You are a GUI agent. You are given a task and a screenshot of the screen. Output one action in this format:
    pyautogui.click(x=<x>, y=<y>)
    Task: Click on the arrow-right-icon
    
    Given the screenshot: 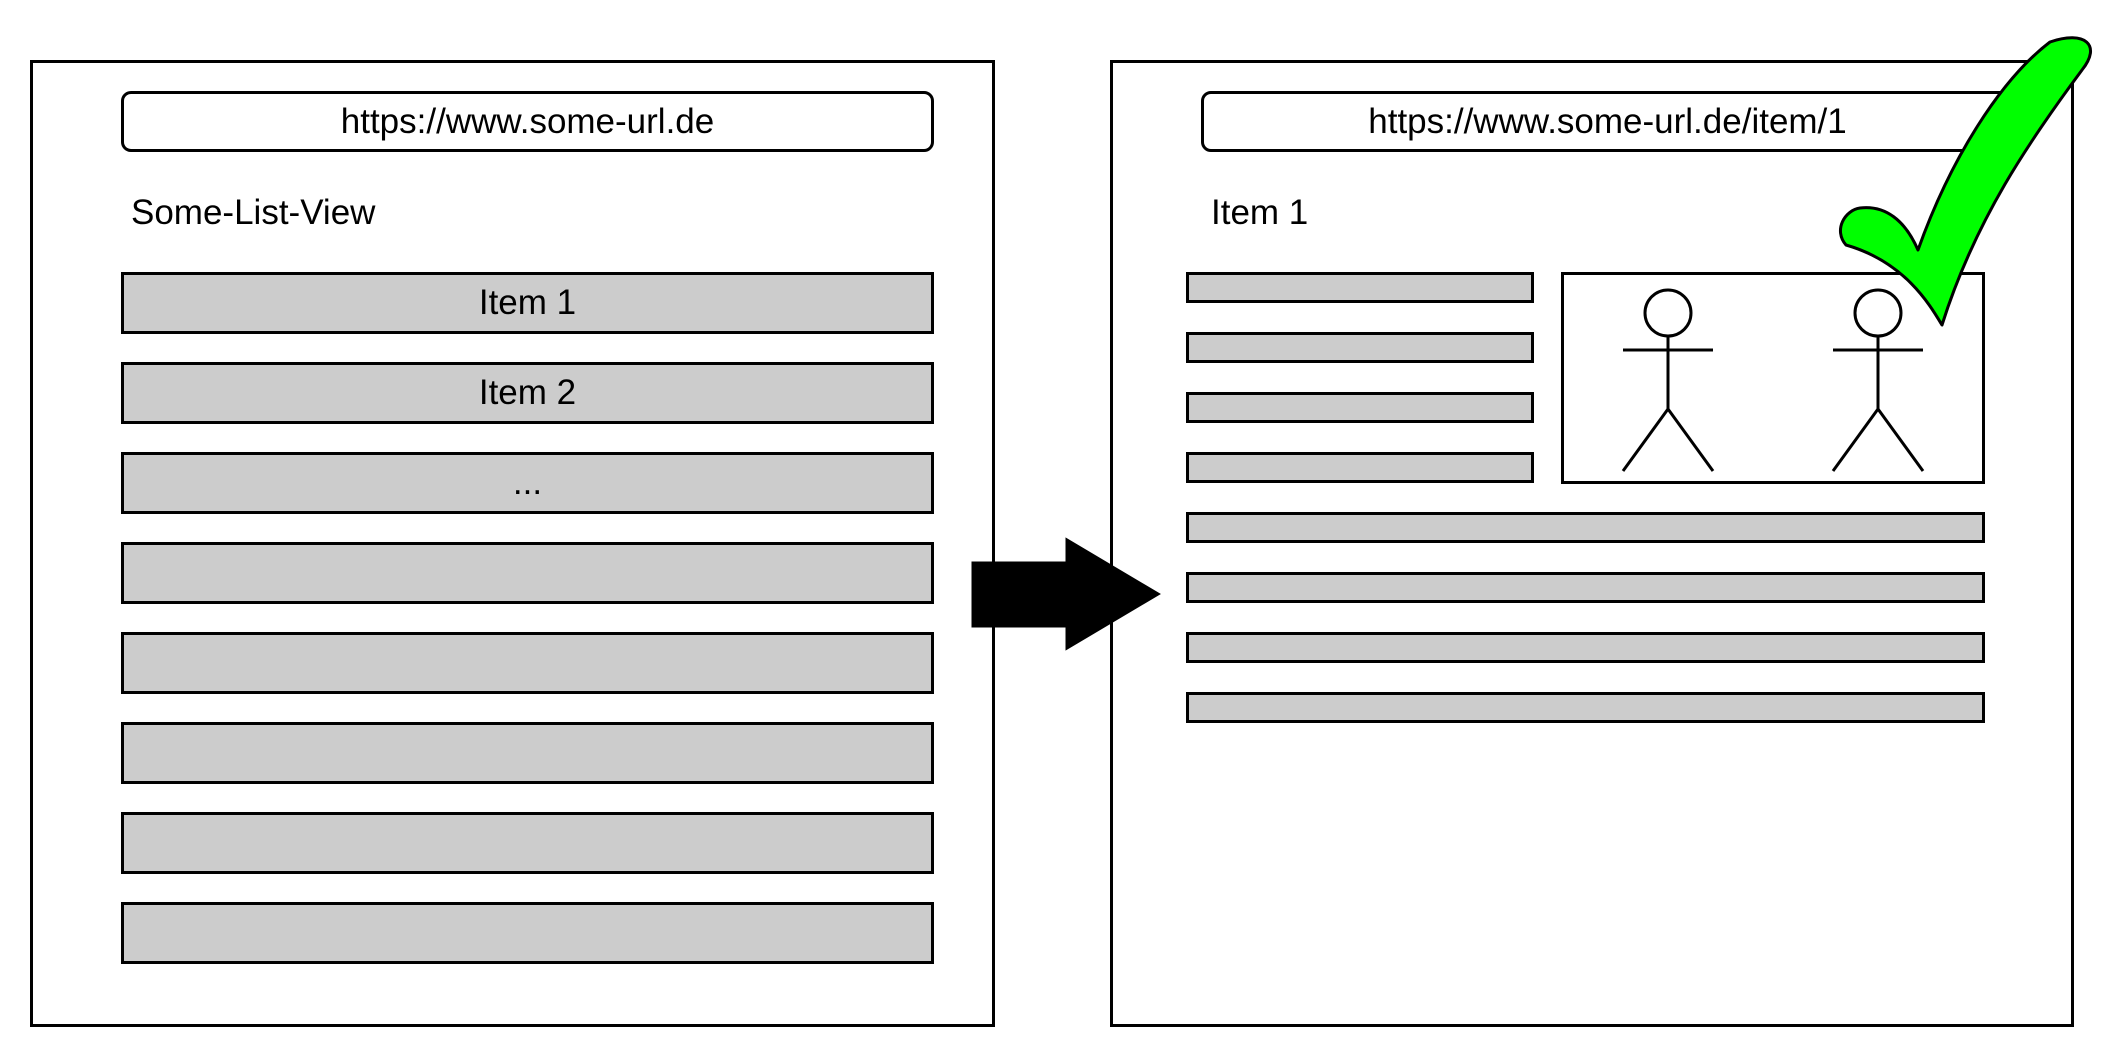 What is the action you would take?
    pyautogui.click(x=1066, y=594)
    